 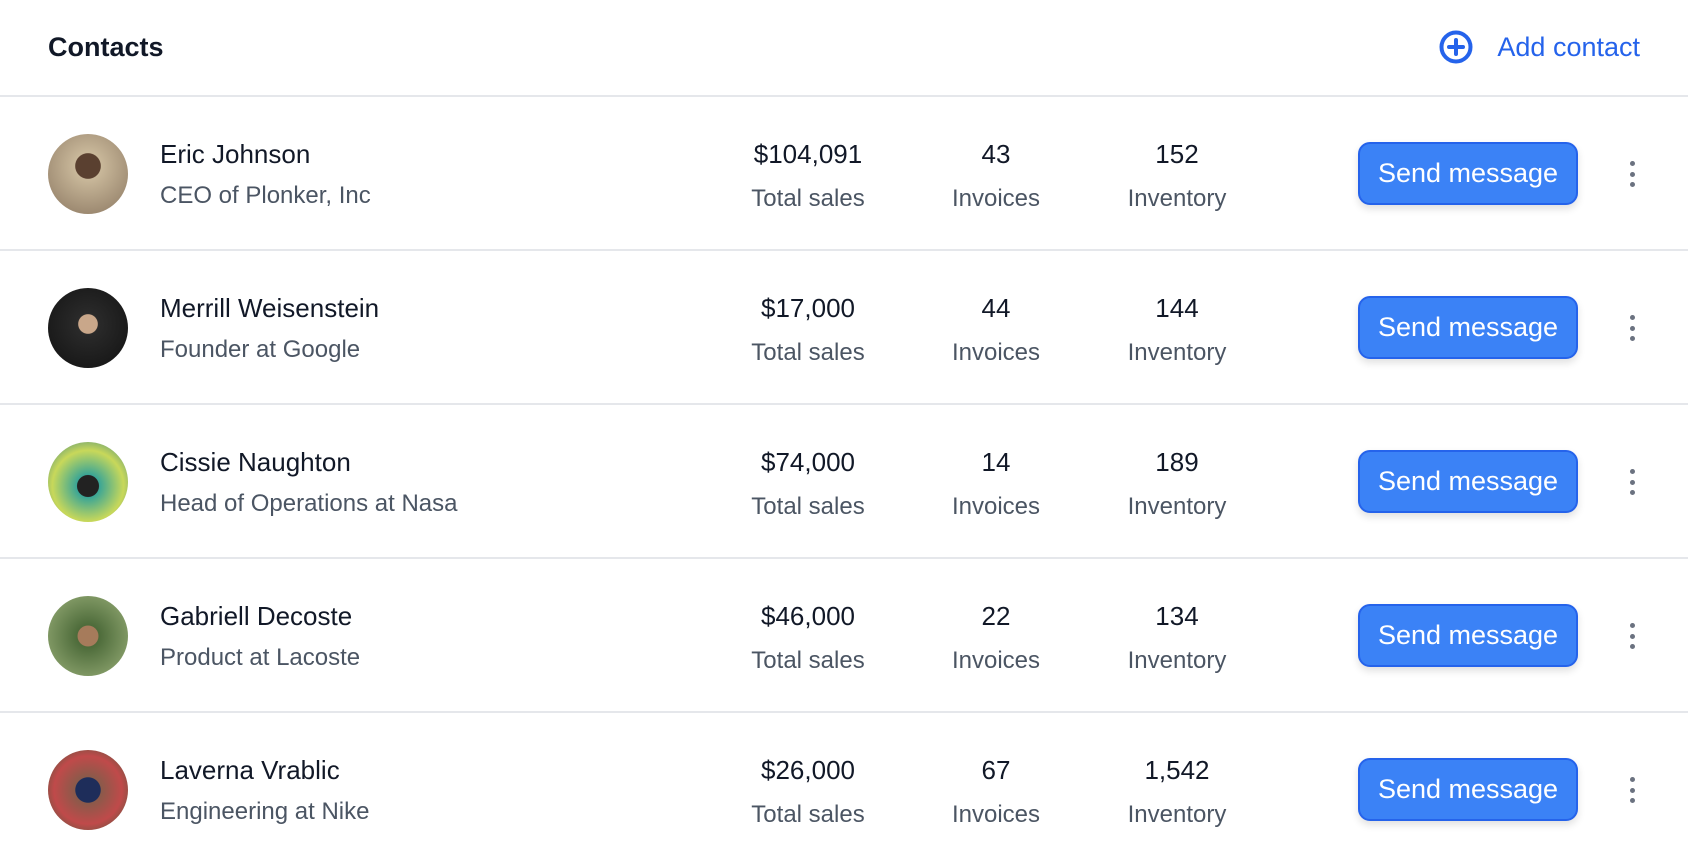 What do you see at coordinates (996, 770) in the screenshot?
I see `invoices-value: 67` at bounding box center [996, 770].